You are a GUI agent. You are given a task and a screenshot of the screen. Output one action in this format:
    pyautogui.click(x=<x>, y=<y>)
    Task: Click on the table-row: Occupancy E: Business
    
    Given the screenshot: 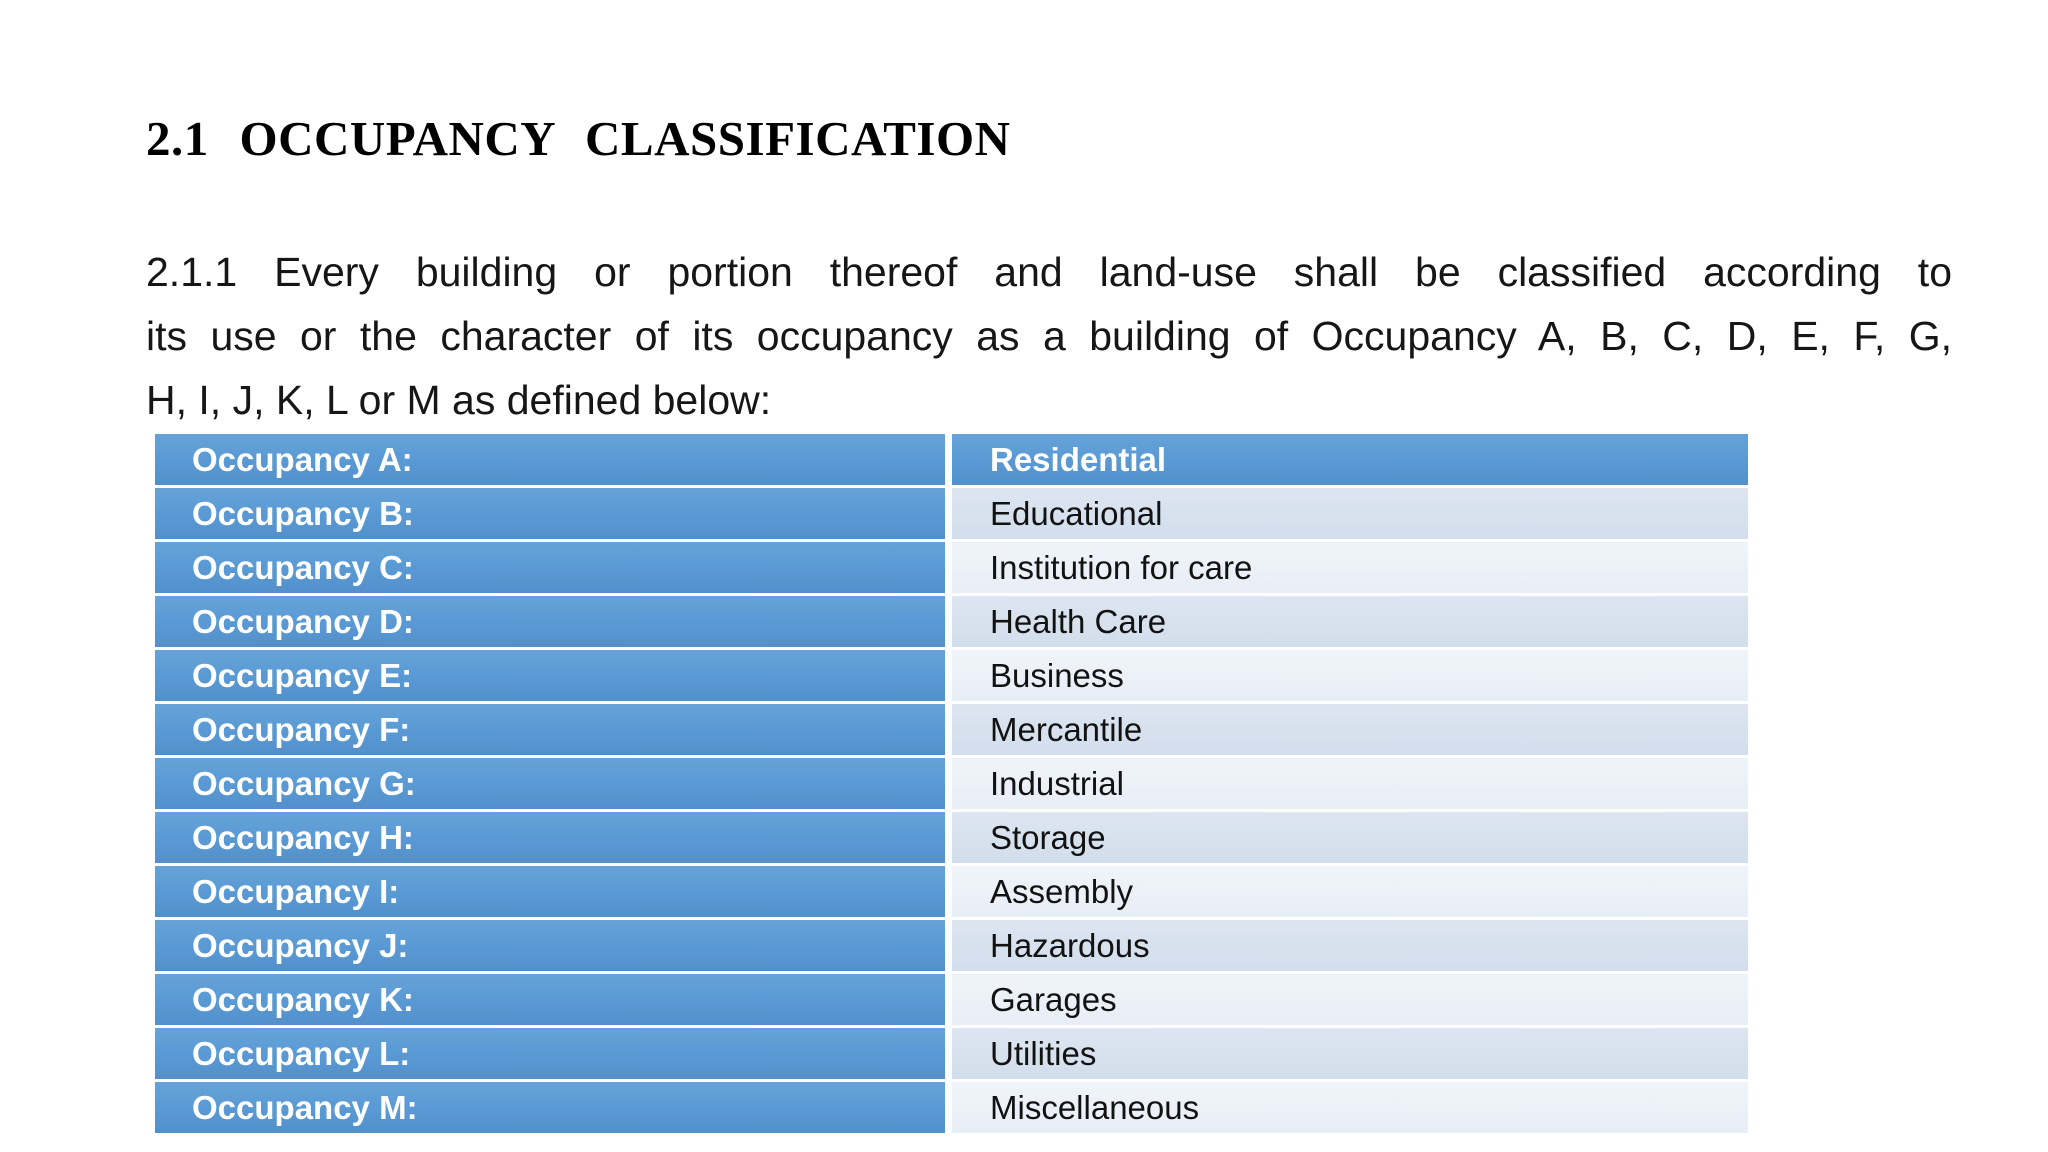 What is the action you would take?
    pyautogui.click(x=951, y=675)
    